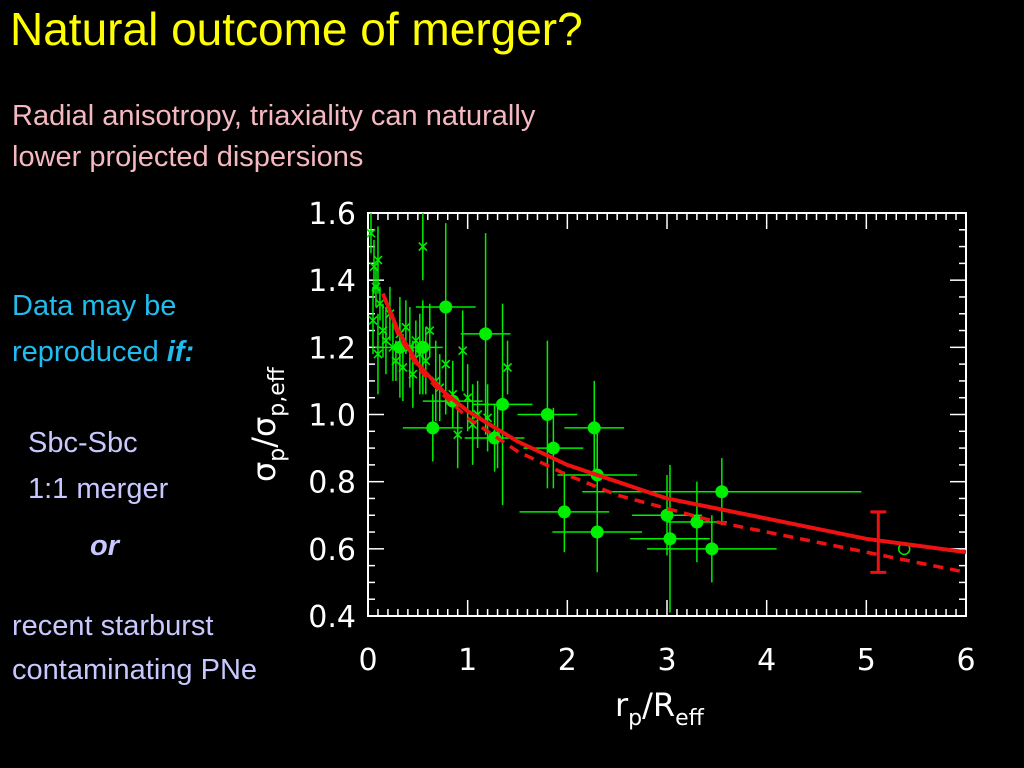  Describe the element at coordinates (332, 617) in the screenshot. I see `y-tick-label: 0.4` at that location.